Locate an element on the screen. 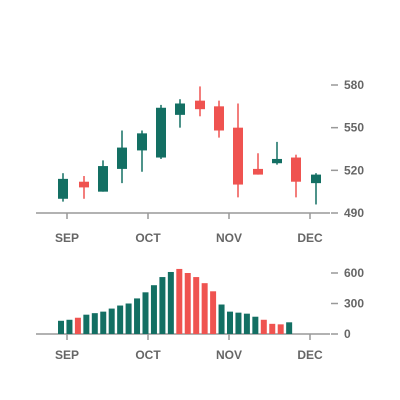 This screenshot has height=400, width=400. candle-y-tick-label: 490 is located at coordinates (354, 213).